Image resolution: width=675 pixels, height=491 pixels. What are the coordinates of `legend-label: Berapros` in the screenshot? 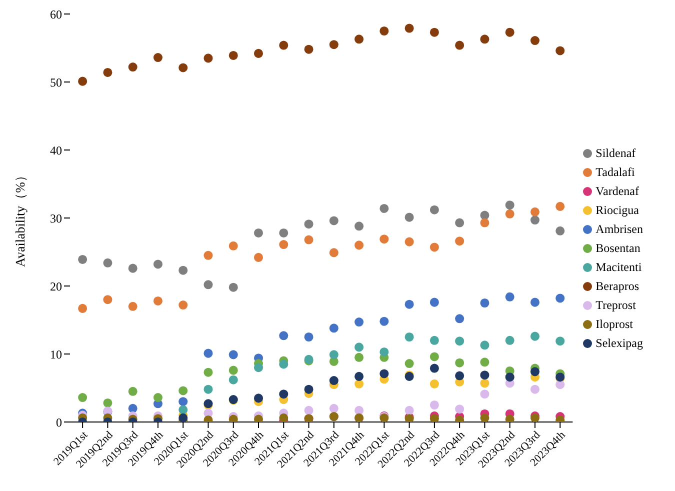 It's located at (617, 285).